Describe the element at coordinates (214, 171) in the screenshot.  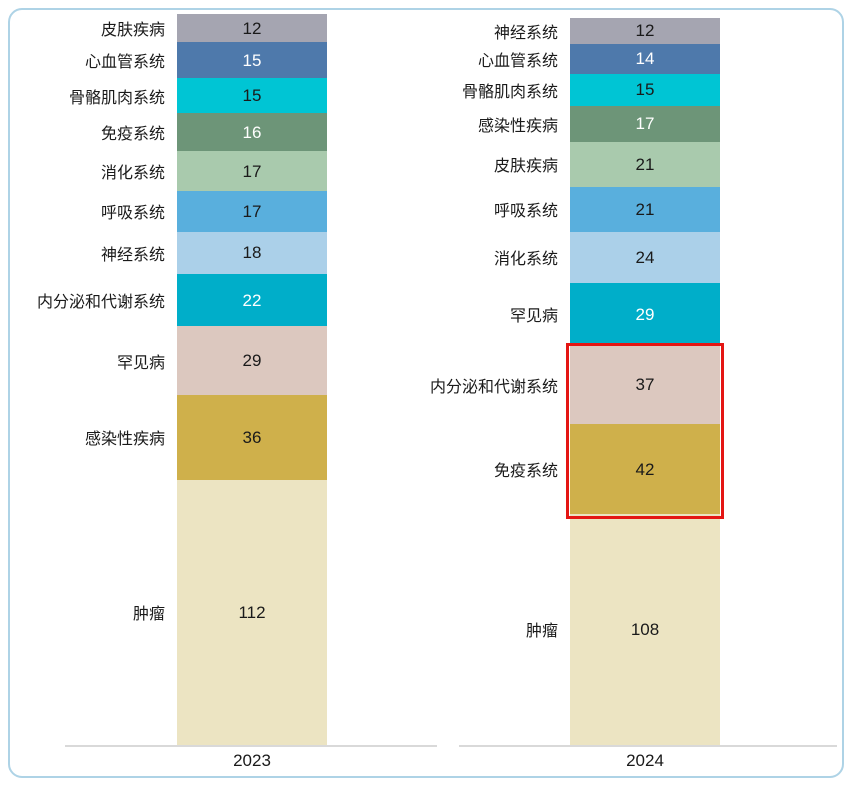
I see `bar-segment: 消化系统 17` at that location.